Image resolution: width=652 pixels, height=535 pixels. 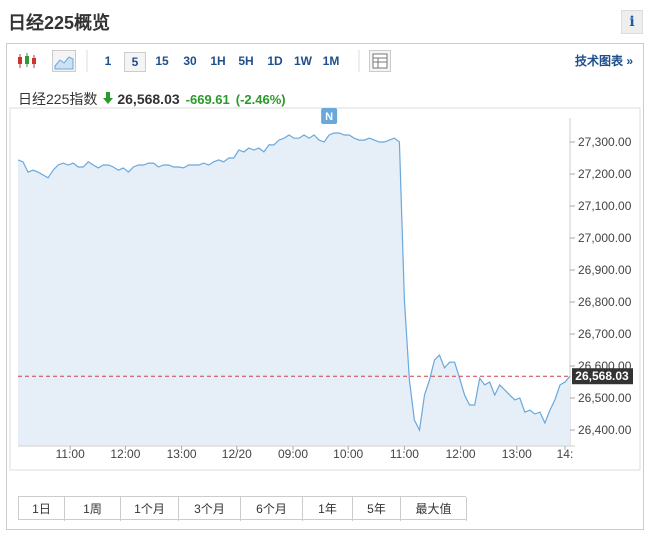 I want to click on last-price-box, so click(x=602, y=376).